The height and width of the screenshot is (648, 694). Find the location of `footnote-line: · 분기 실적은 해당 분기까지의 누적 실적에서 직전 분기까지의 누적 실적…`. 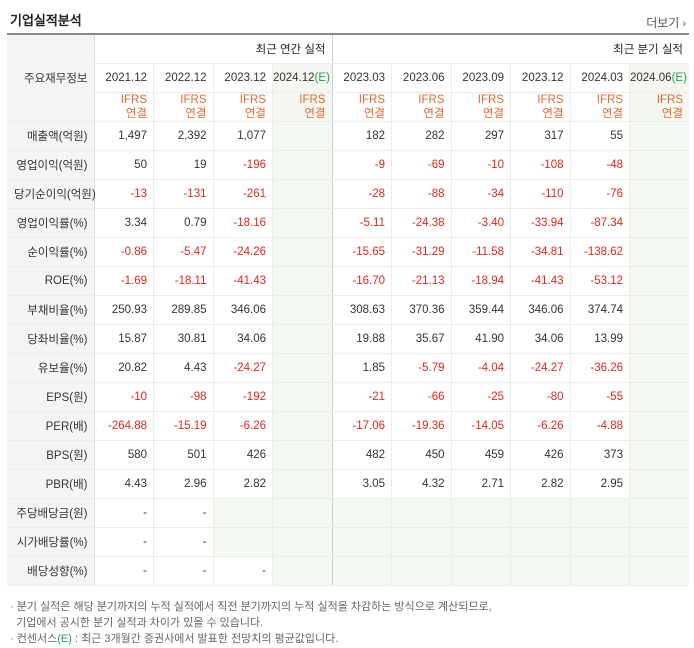

footnote-line: · 분기 실적은 해당 분기까지의 누적 실적에서 직전 분기까지의 누적 실적… is located at coordinates (251, 607).